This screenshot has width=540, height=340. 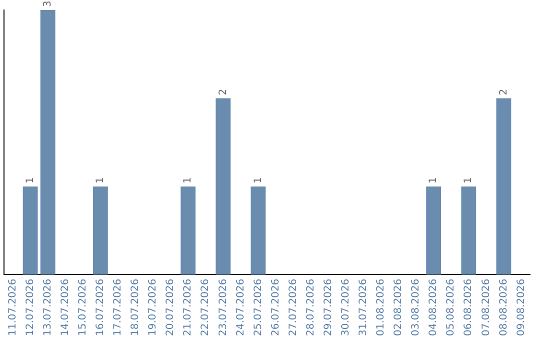 I want to click on x-tick-label: 13.07.2026, so click(x=48, y=307).